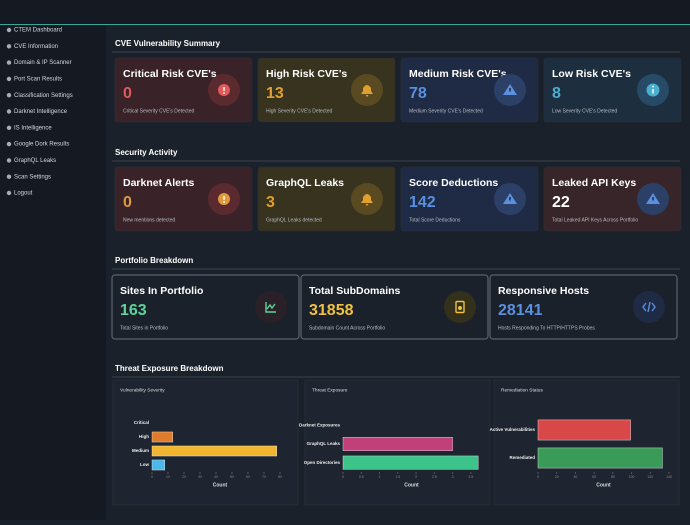 Image resolution: width=690 pixels, height=525 pixels. I want to click on top-bar, so click(345, 12).